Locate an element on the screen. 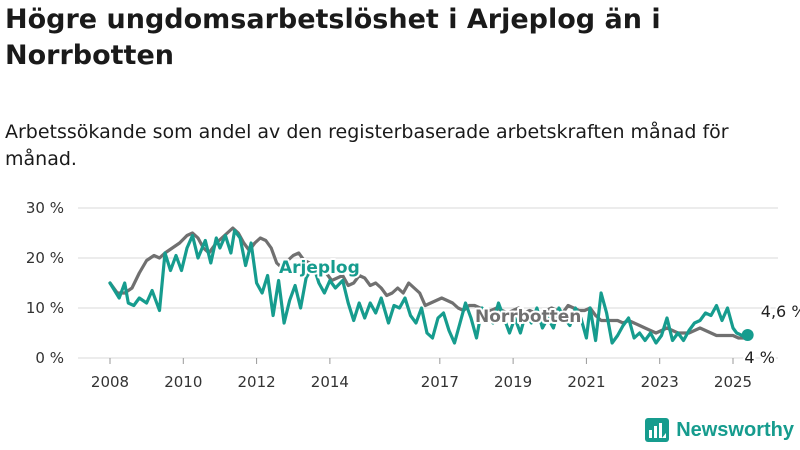 The width and height of the screenshot is (800, 450). arjeplog-end-value: 4,6 % is located at coordinates (780, 311).